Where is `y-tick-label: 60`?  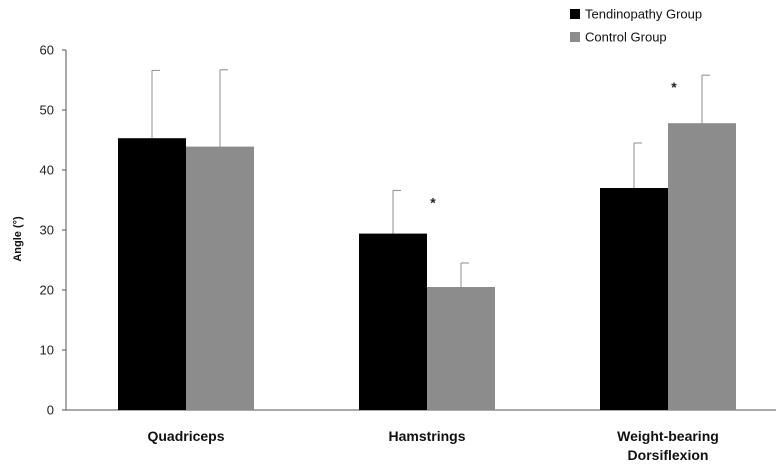
y-tick-label: 60 is located at coordinates (47, 50).